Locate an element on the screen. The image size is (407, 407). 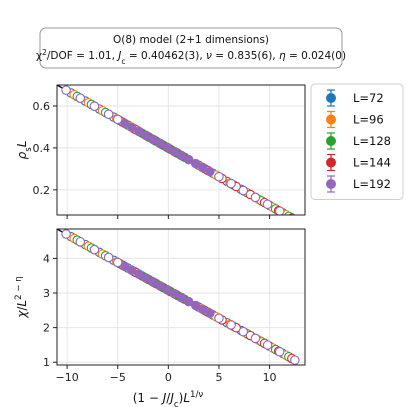
chart-title: O(8) model (2+1 dimensions) is located at coordinates (191, 40).